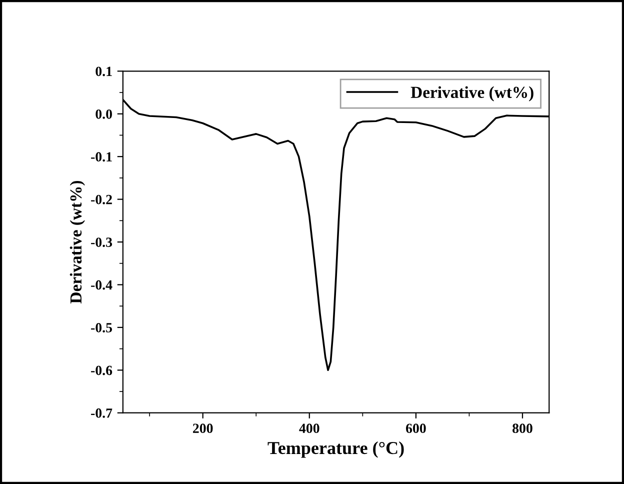  I want to click on y-tick-label: 0.0, so click(104, 114).